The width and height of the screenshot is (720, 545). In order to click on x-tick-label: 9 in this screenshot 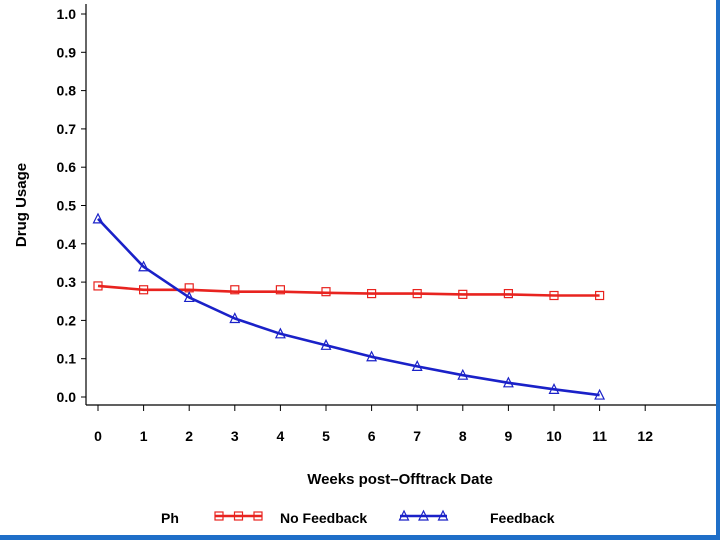, I will do `click(509, 436)`.